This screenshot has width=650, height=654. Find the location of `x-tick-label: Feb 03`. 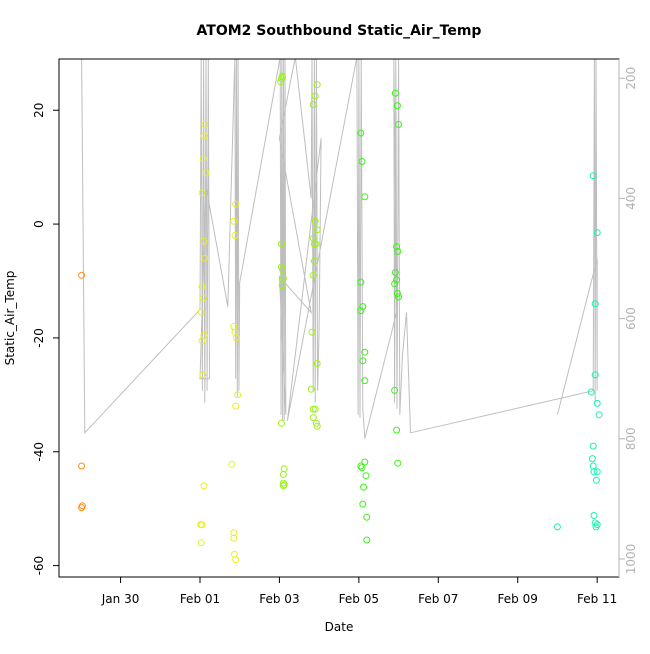

x-tick-label: Feb 03 is located at coordinates (279, 599).